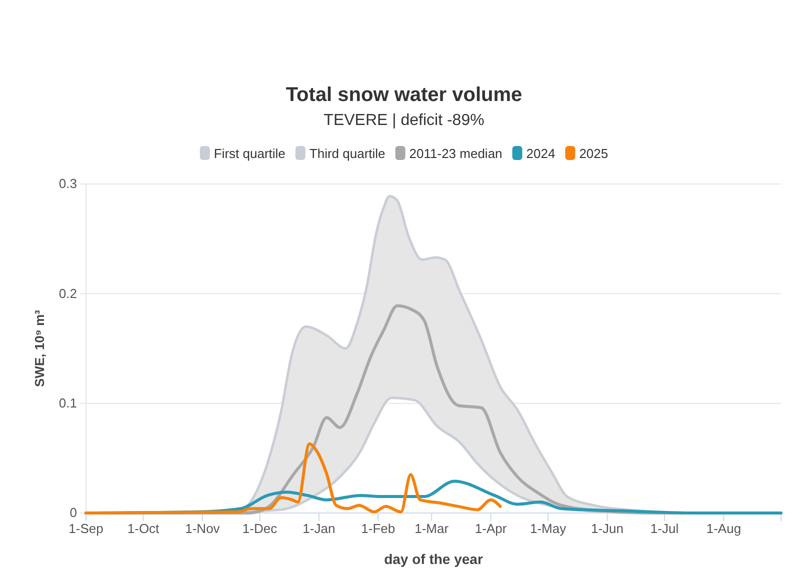  What do you see at coordinates (73, 512) in the screenshot?
I see `y-tick-label: 0` at bounding box center [73, 512].